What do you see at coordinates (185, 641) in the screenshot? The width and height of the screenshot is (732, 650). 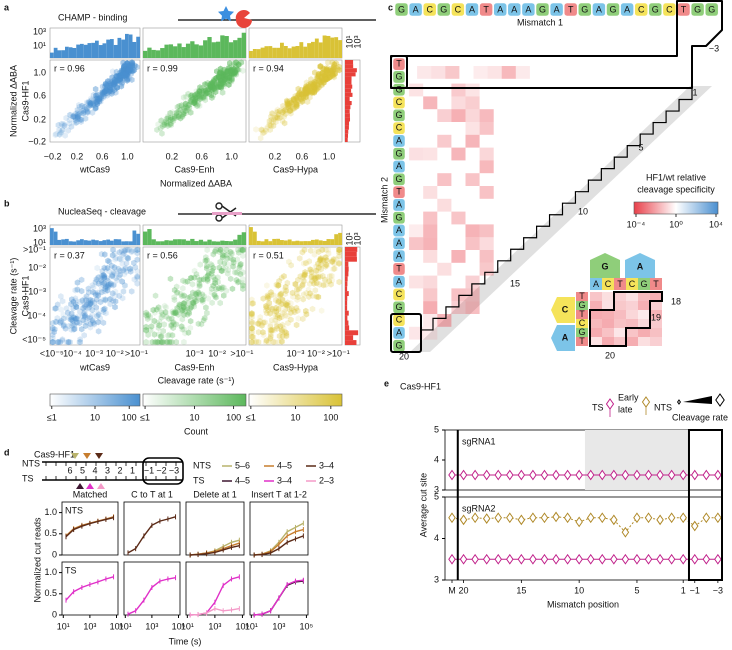 I see `x-axis-label: Time (s)` at bounding box center [185, 641].